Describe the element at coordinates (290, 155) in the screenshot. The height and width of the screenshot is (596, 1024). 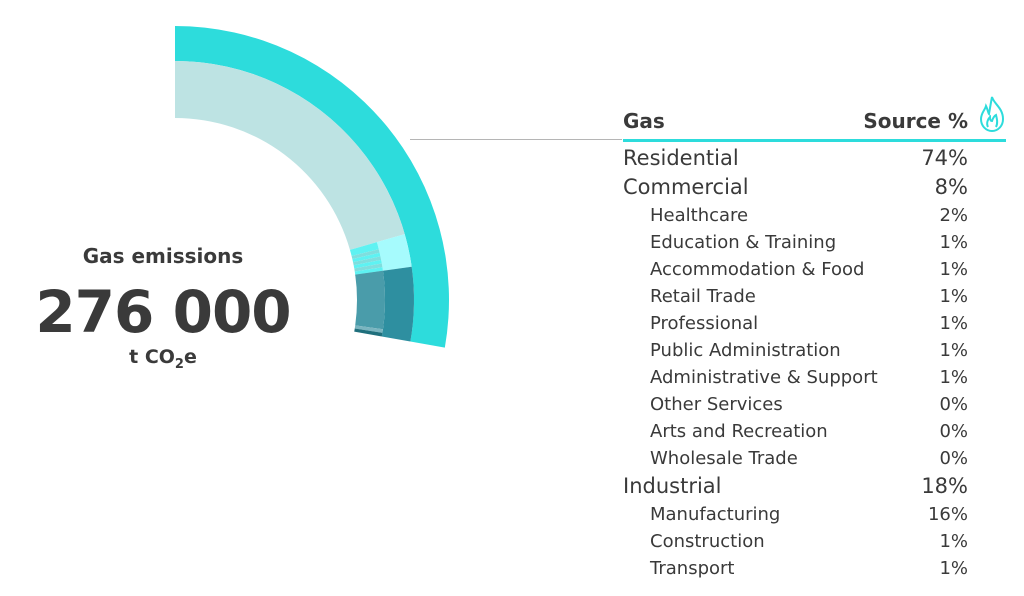
I see `arc-residential` at that location.